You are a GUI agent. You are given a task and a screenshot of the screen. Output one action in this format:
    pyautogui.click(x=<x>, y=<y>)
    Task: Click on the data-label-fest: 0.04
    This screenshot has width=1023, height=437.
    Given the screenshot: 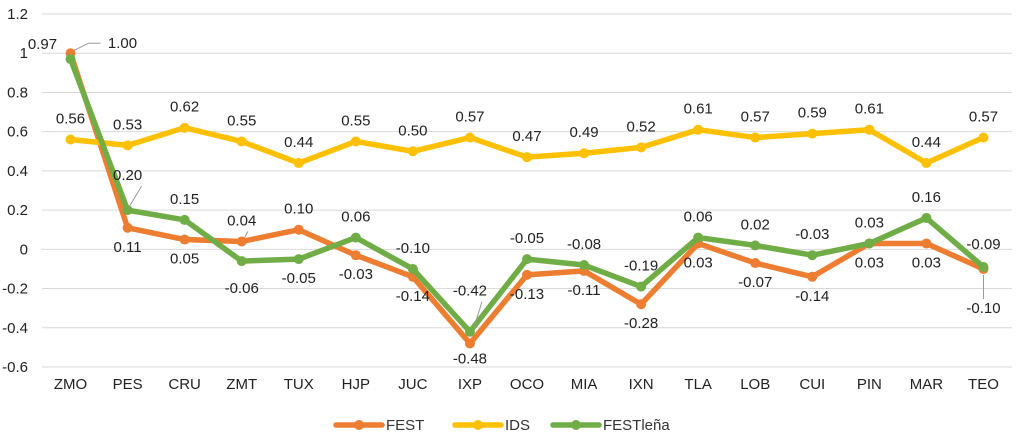 What is the action you would take?
    pyautogui.click(x=241, y=220)
    